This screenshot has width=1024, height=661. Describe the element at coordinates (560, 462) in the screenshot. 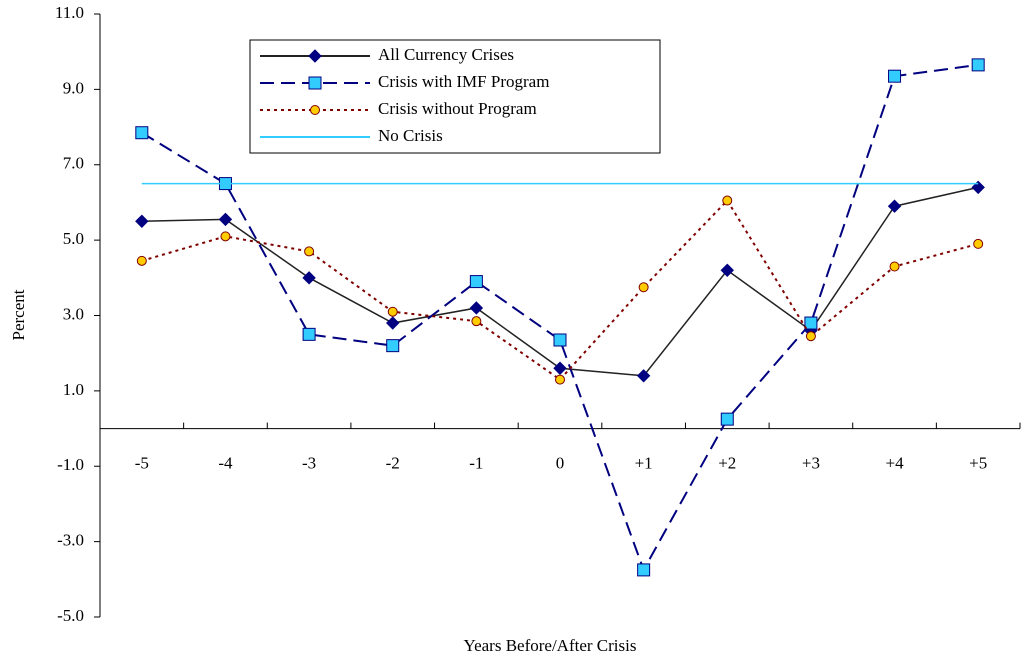

I see `x-tick-label: 0` at that location.